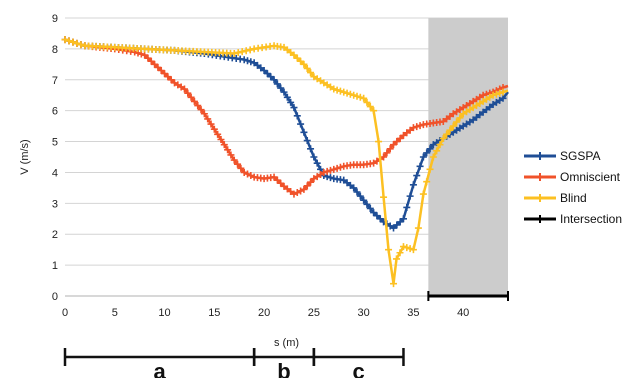  Describe the element at coordinates (55, 173) in the screenshot. I see `y-tick-label-4: 4` at that location.